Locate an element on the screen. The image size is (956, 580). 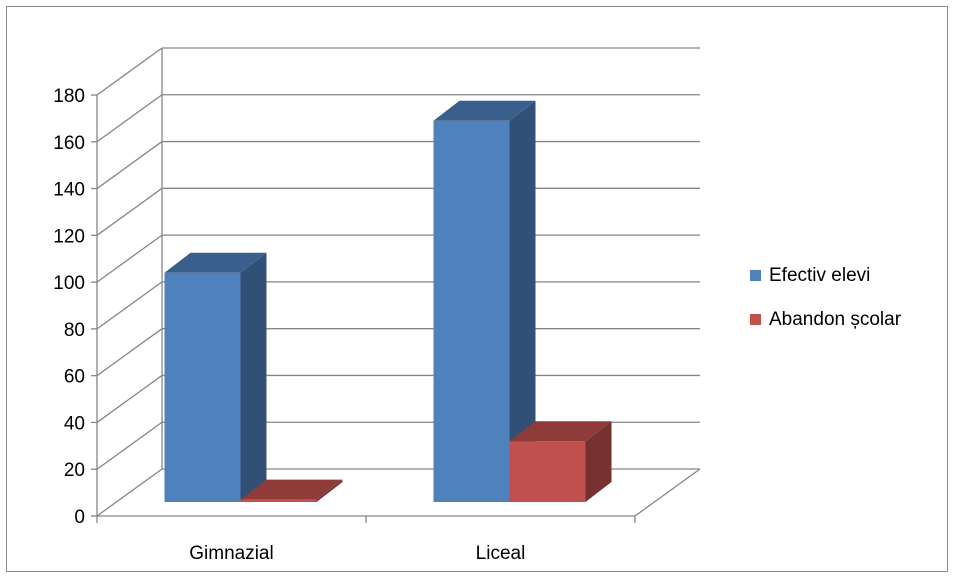
y-tick-label-3: 60 is located at coordinates (74, 377).